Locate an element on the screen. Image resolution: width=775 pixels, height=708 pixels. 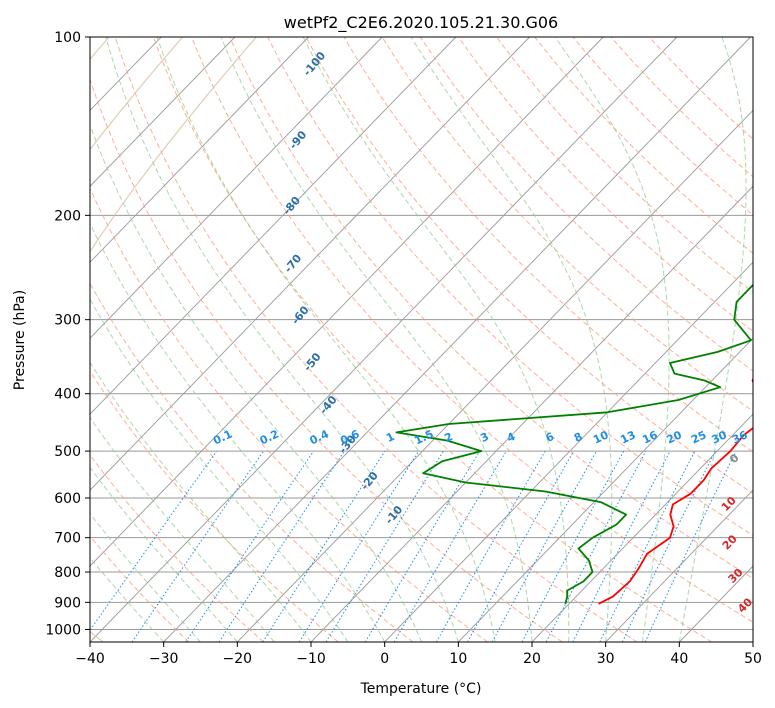
x-tick-label: −20 is located at coordinates (238, 659).